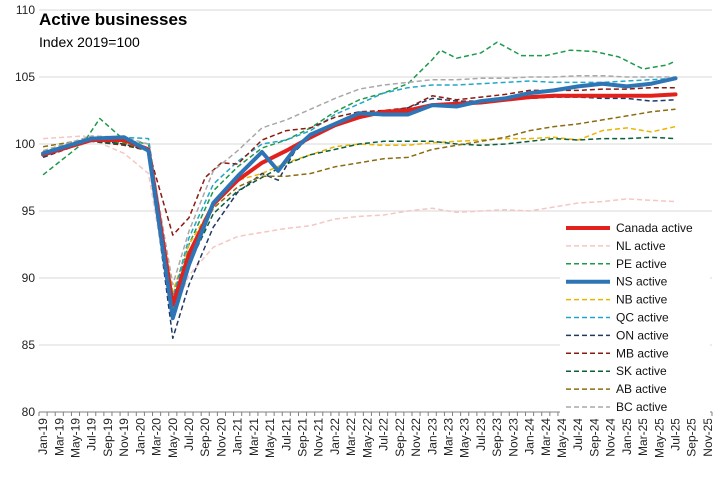 The height and width of the screenshot is (481, 721). What do you see at coordinates (25, 77) in the screenshot?
I see `y-tick-label: 105` at bounding box center [25, 77].